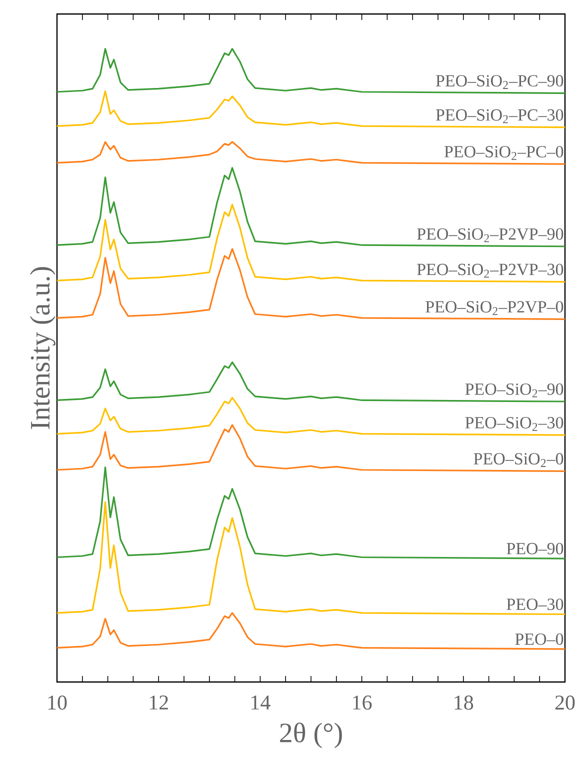 The width and height of the screenshot is (581, 761). Describe the element at coordinates (535, 548) in the screenshot. I see `series-label: PEO–90` at that location.